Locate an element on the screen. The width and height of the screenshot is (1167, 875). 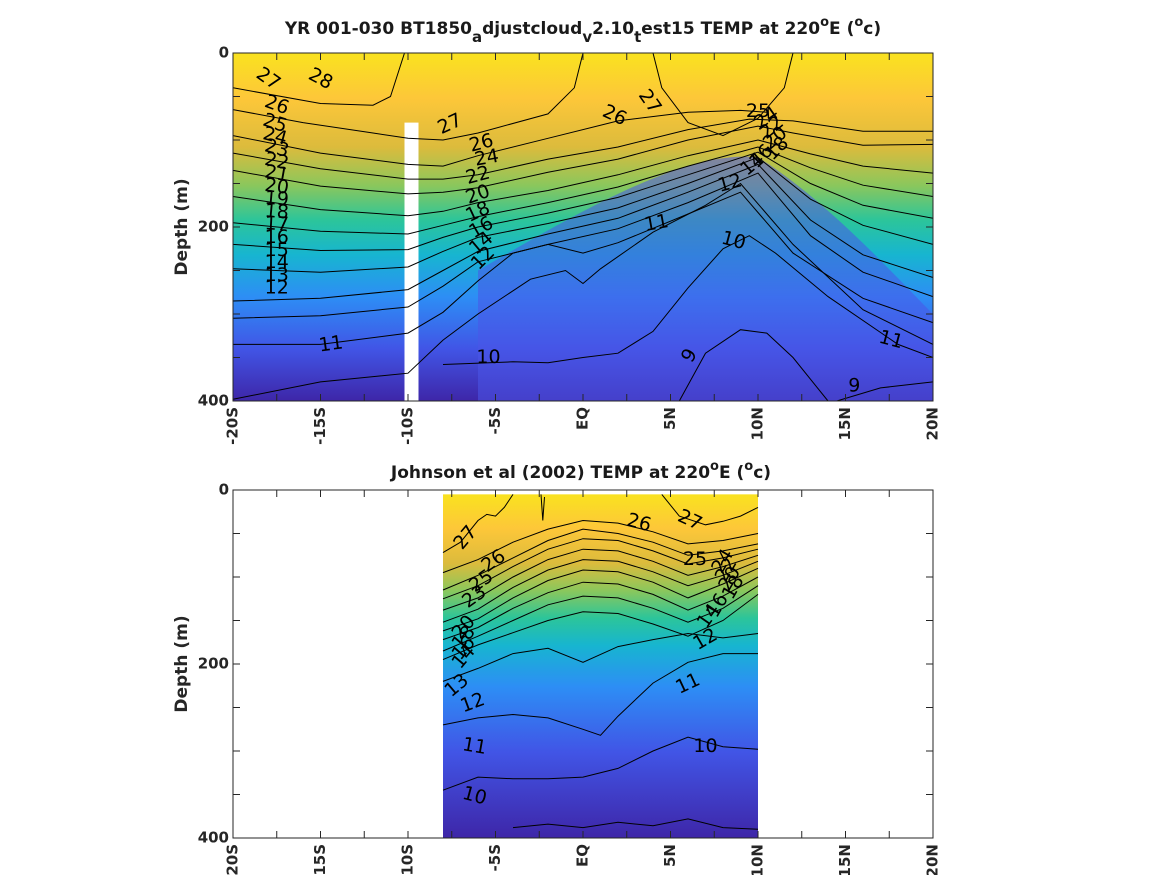
contour-label: 21 is located at coordinates (277, 174).